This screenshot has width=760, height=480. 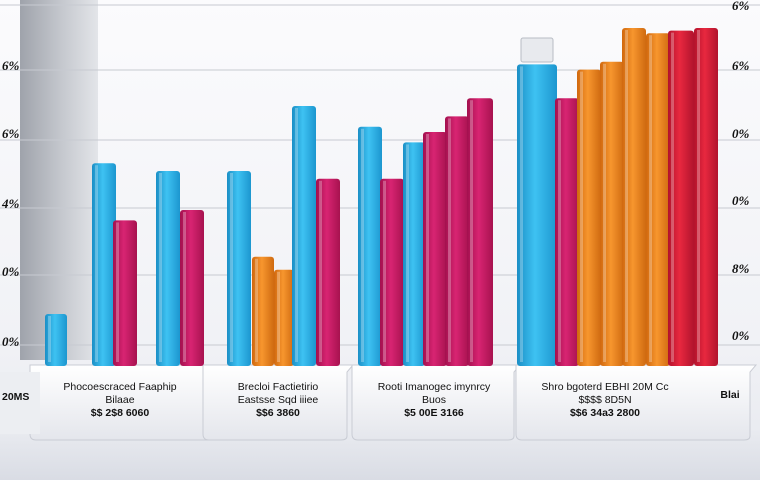 I want to click on y-tick-label-right: 8%, so click(x=741, y=268).